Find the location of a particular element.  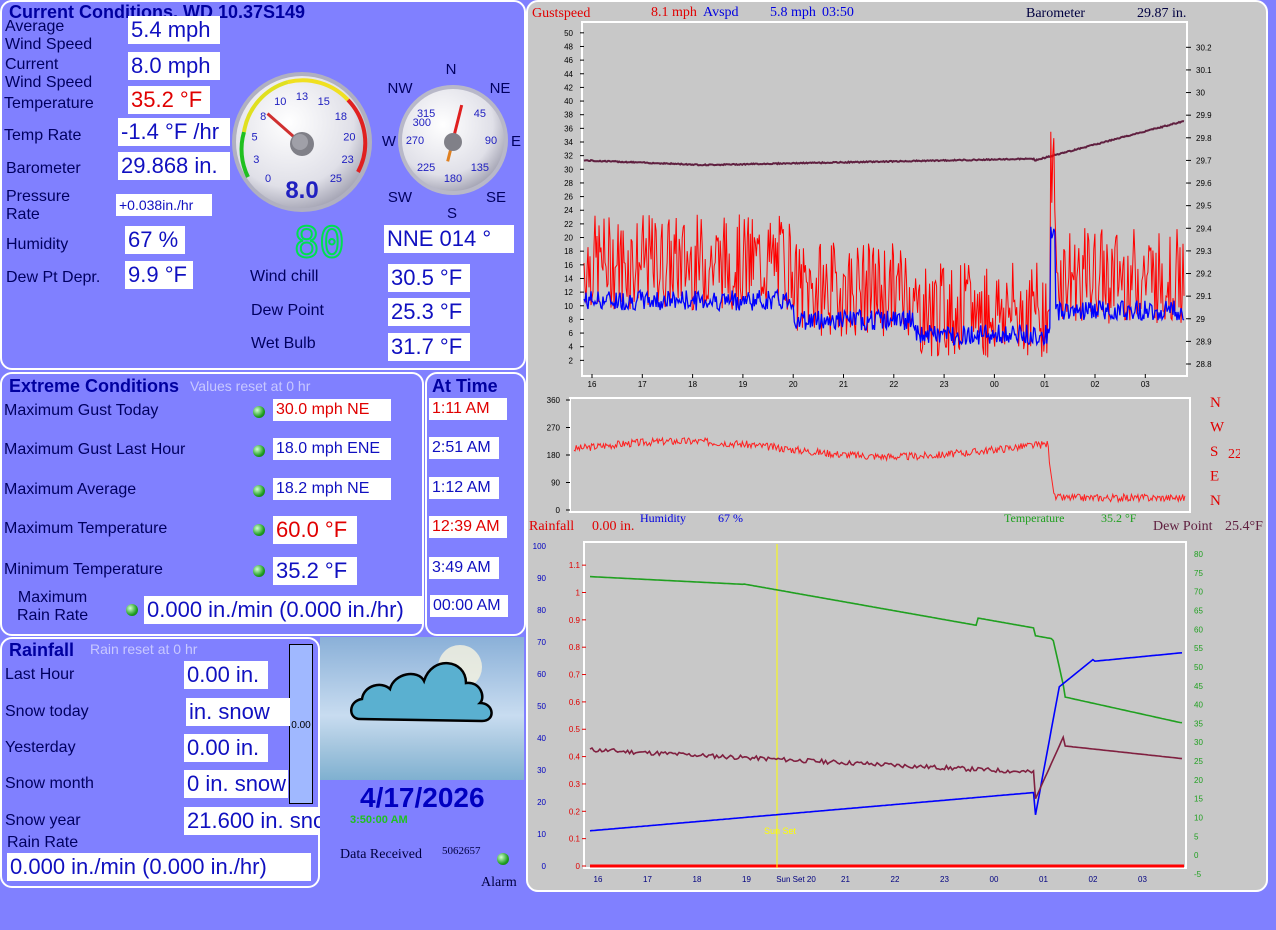

current-label-7: Dew Pt Depr. is located at coordinates (53, 277).